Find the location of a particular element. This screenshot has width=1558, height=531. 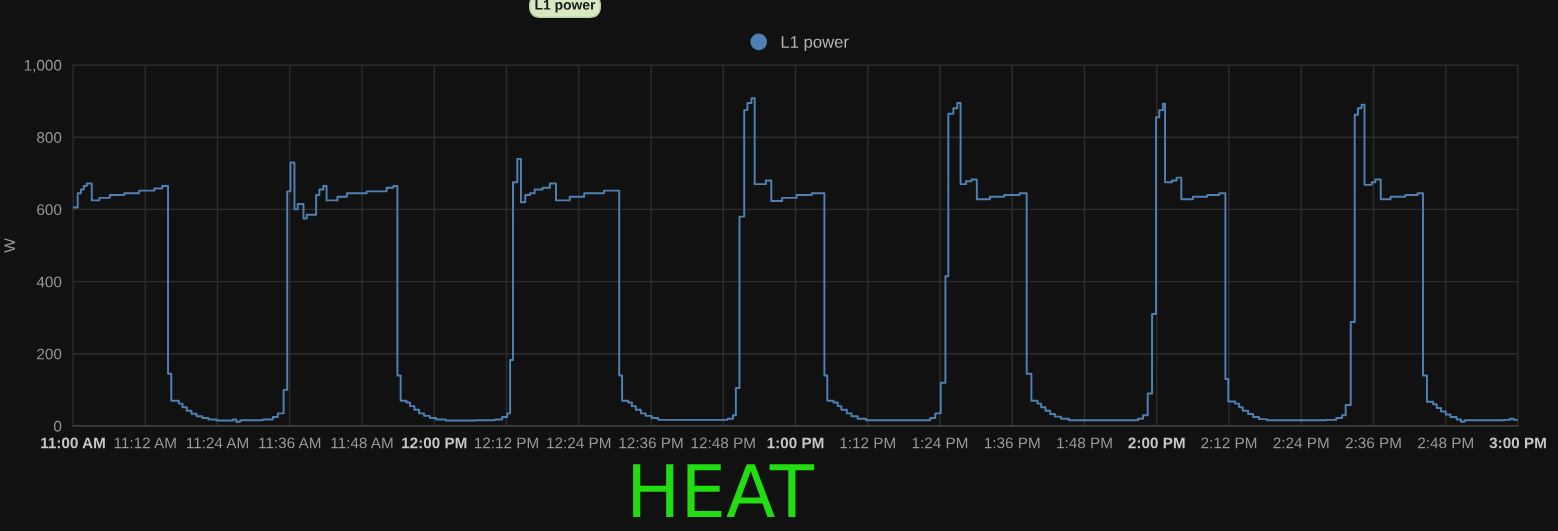

y-tick-label: 200 is located at coordinates (49, 354).